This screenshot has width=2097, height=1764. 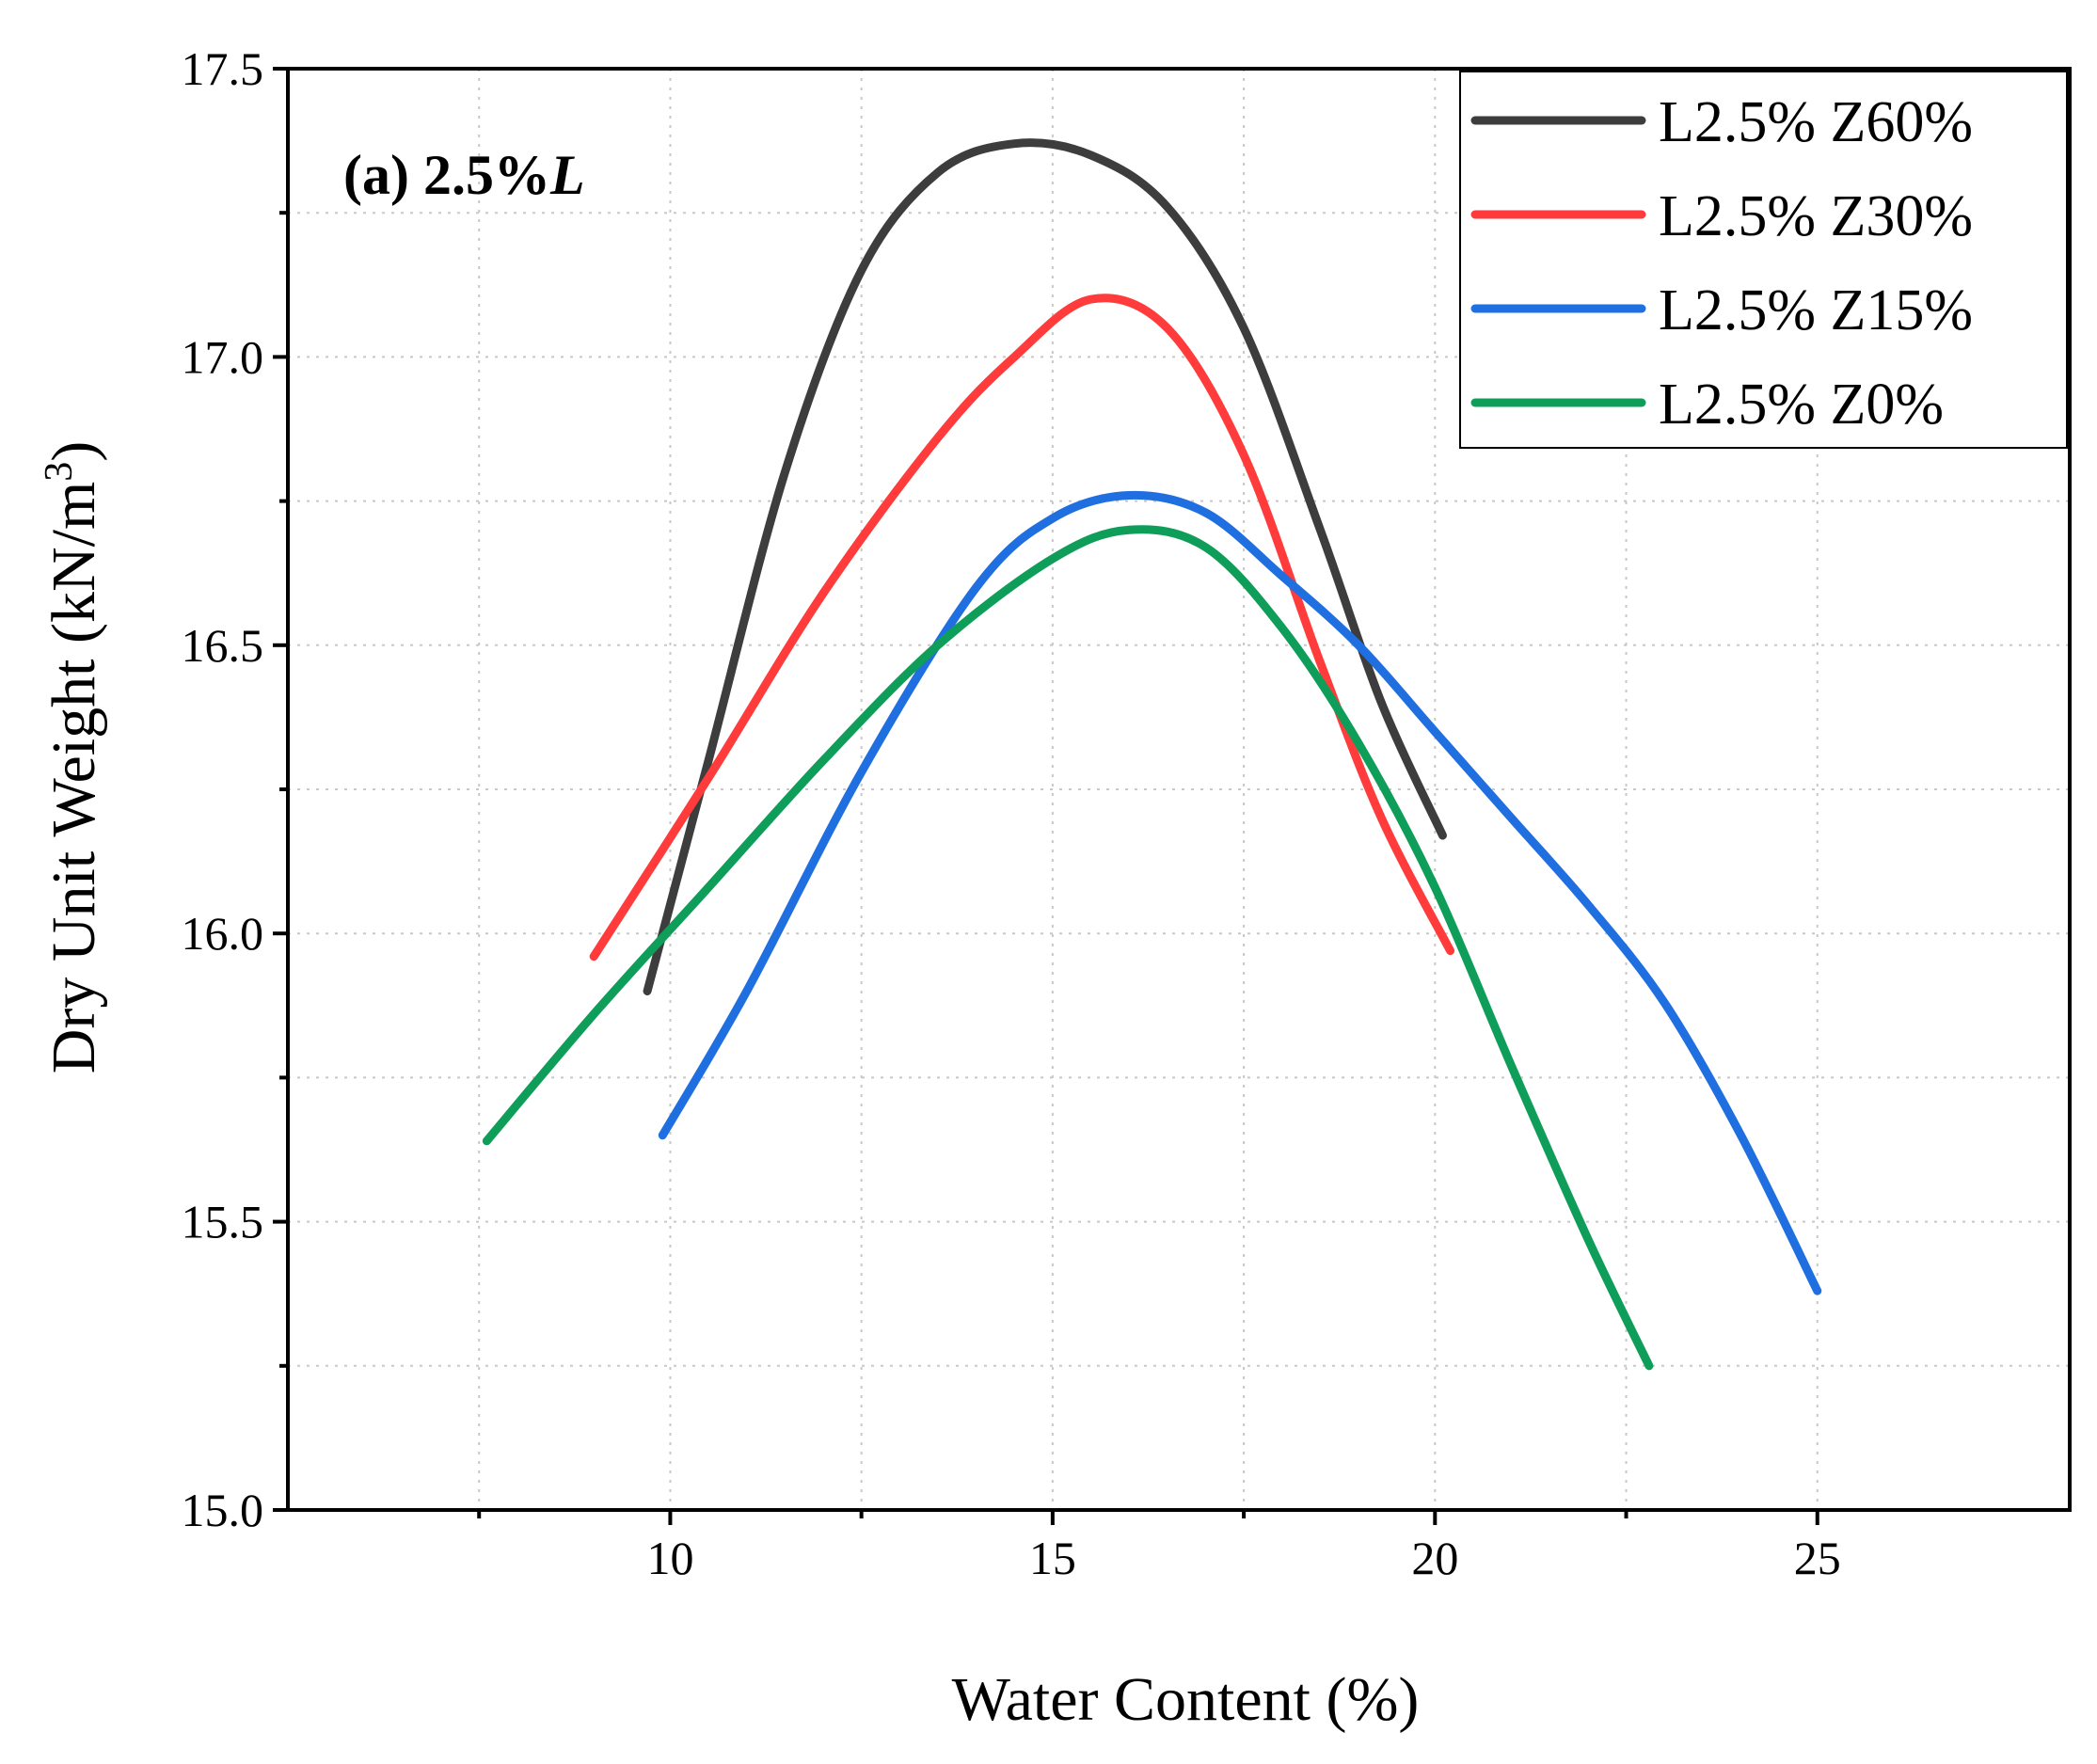 What do you see at coordinates (60, 472) in the screenshot?
I see `y-axis-title-superscript: 3` at bounding box center [60, 472].